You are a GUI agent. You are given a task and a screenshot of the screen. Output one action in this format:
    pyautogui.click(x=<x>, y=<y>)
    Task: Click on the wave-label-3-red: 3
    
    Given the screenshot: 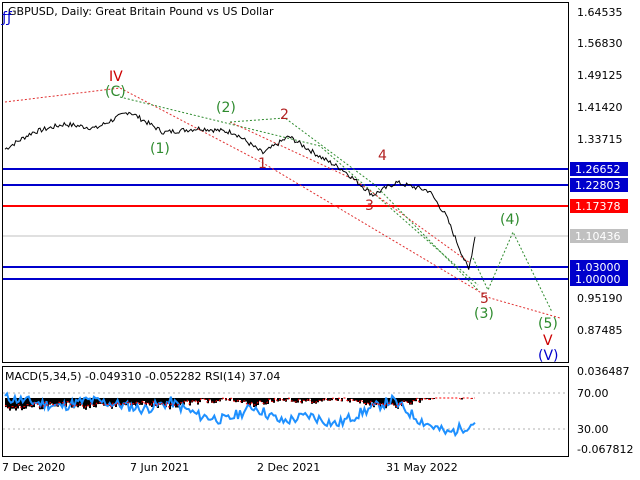 What is the action you would take?
    pyautogui.click(x=369, y=206)
    